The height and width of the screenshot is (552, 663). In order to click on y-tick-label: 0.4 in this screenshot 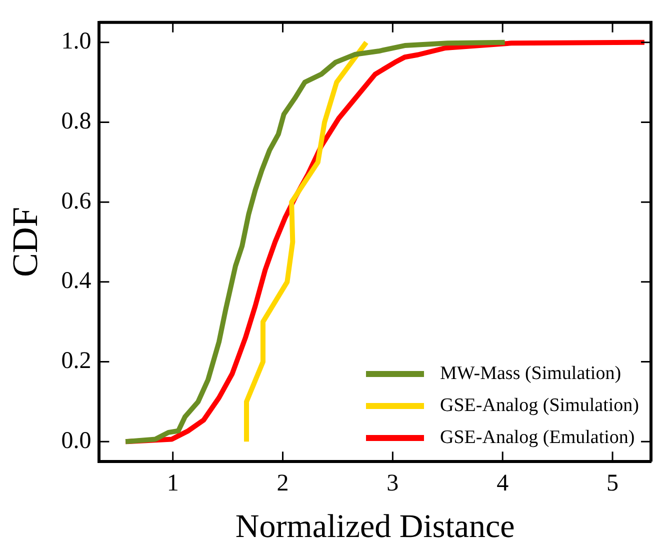, I will do `click(76, 281)`.